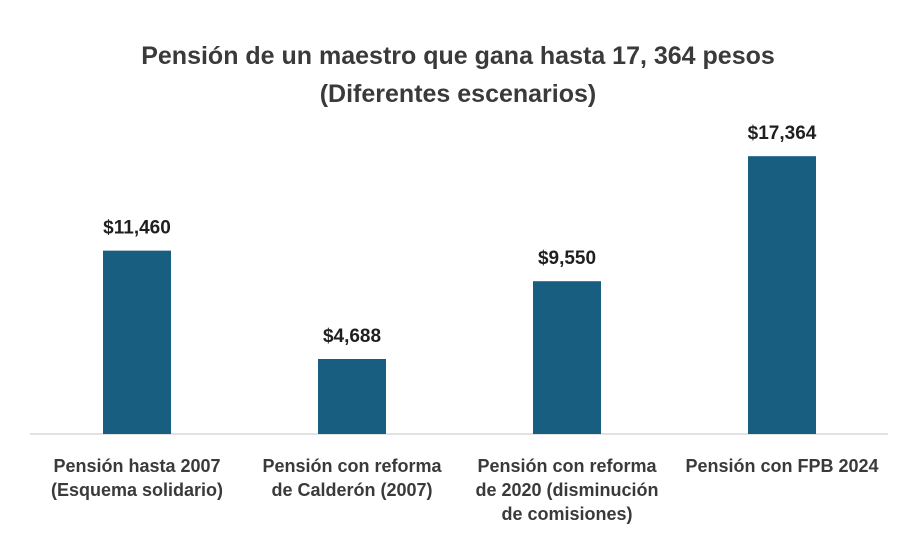 The image size is (916, 550). What do you see at coordinates (136, 466) in the screenshot?
I see `category-label-1-line-1: Pensión hasta 2007` at bounding box center [136, 466].